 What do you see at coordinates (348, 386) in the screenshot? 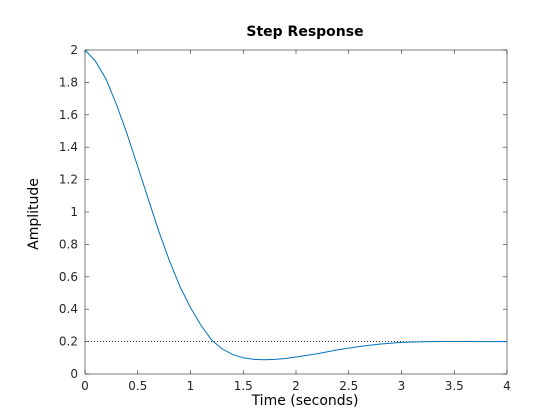
I see `x-tick-label: 2.5` at bounding box center [348, 386].